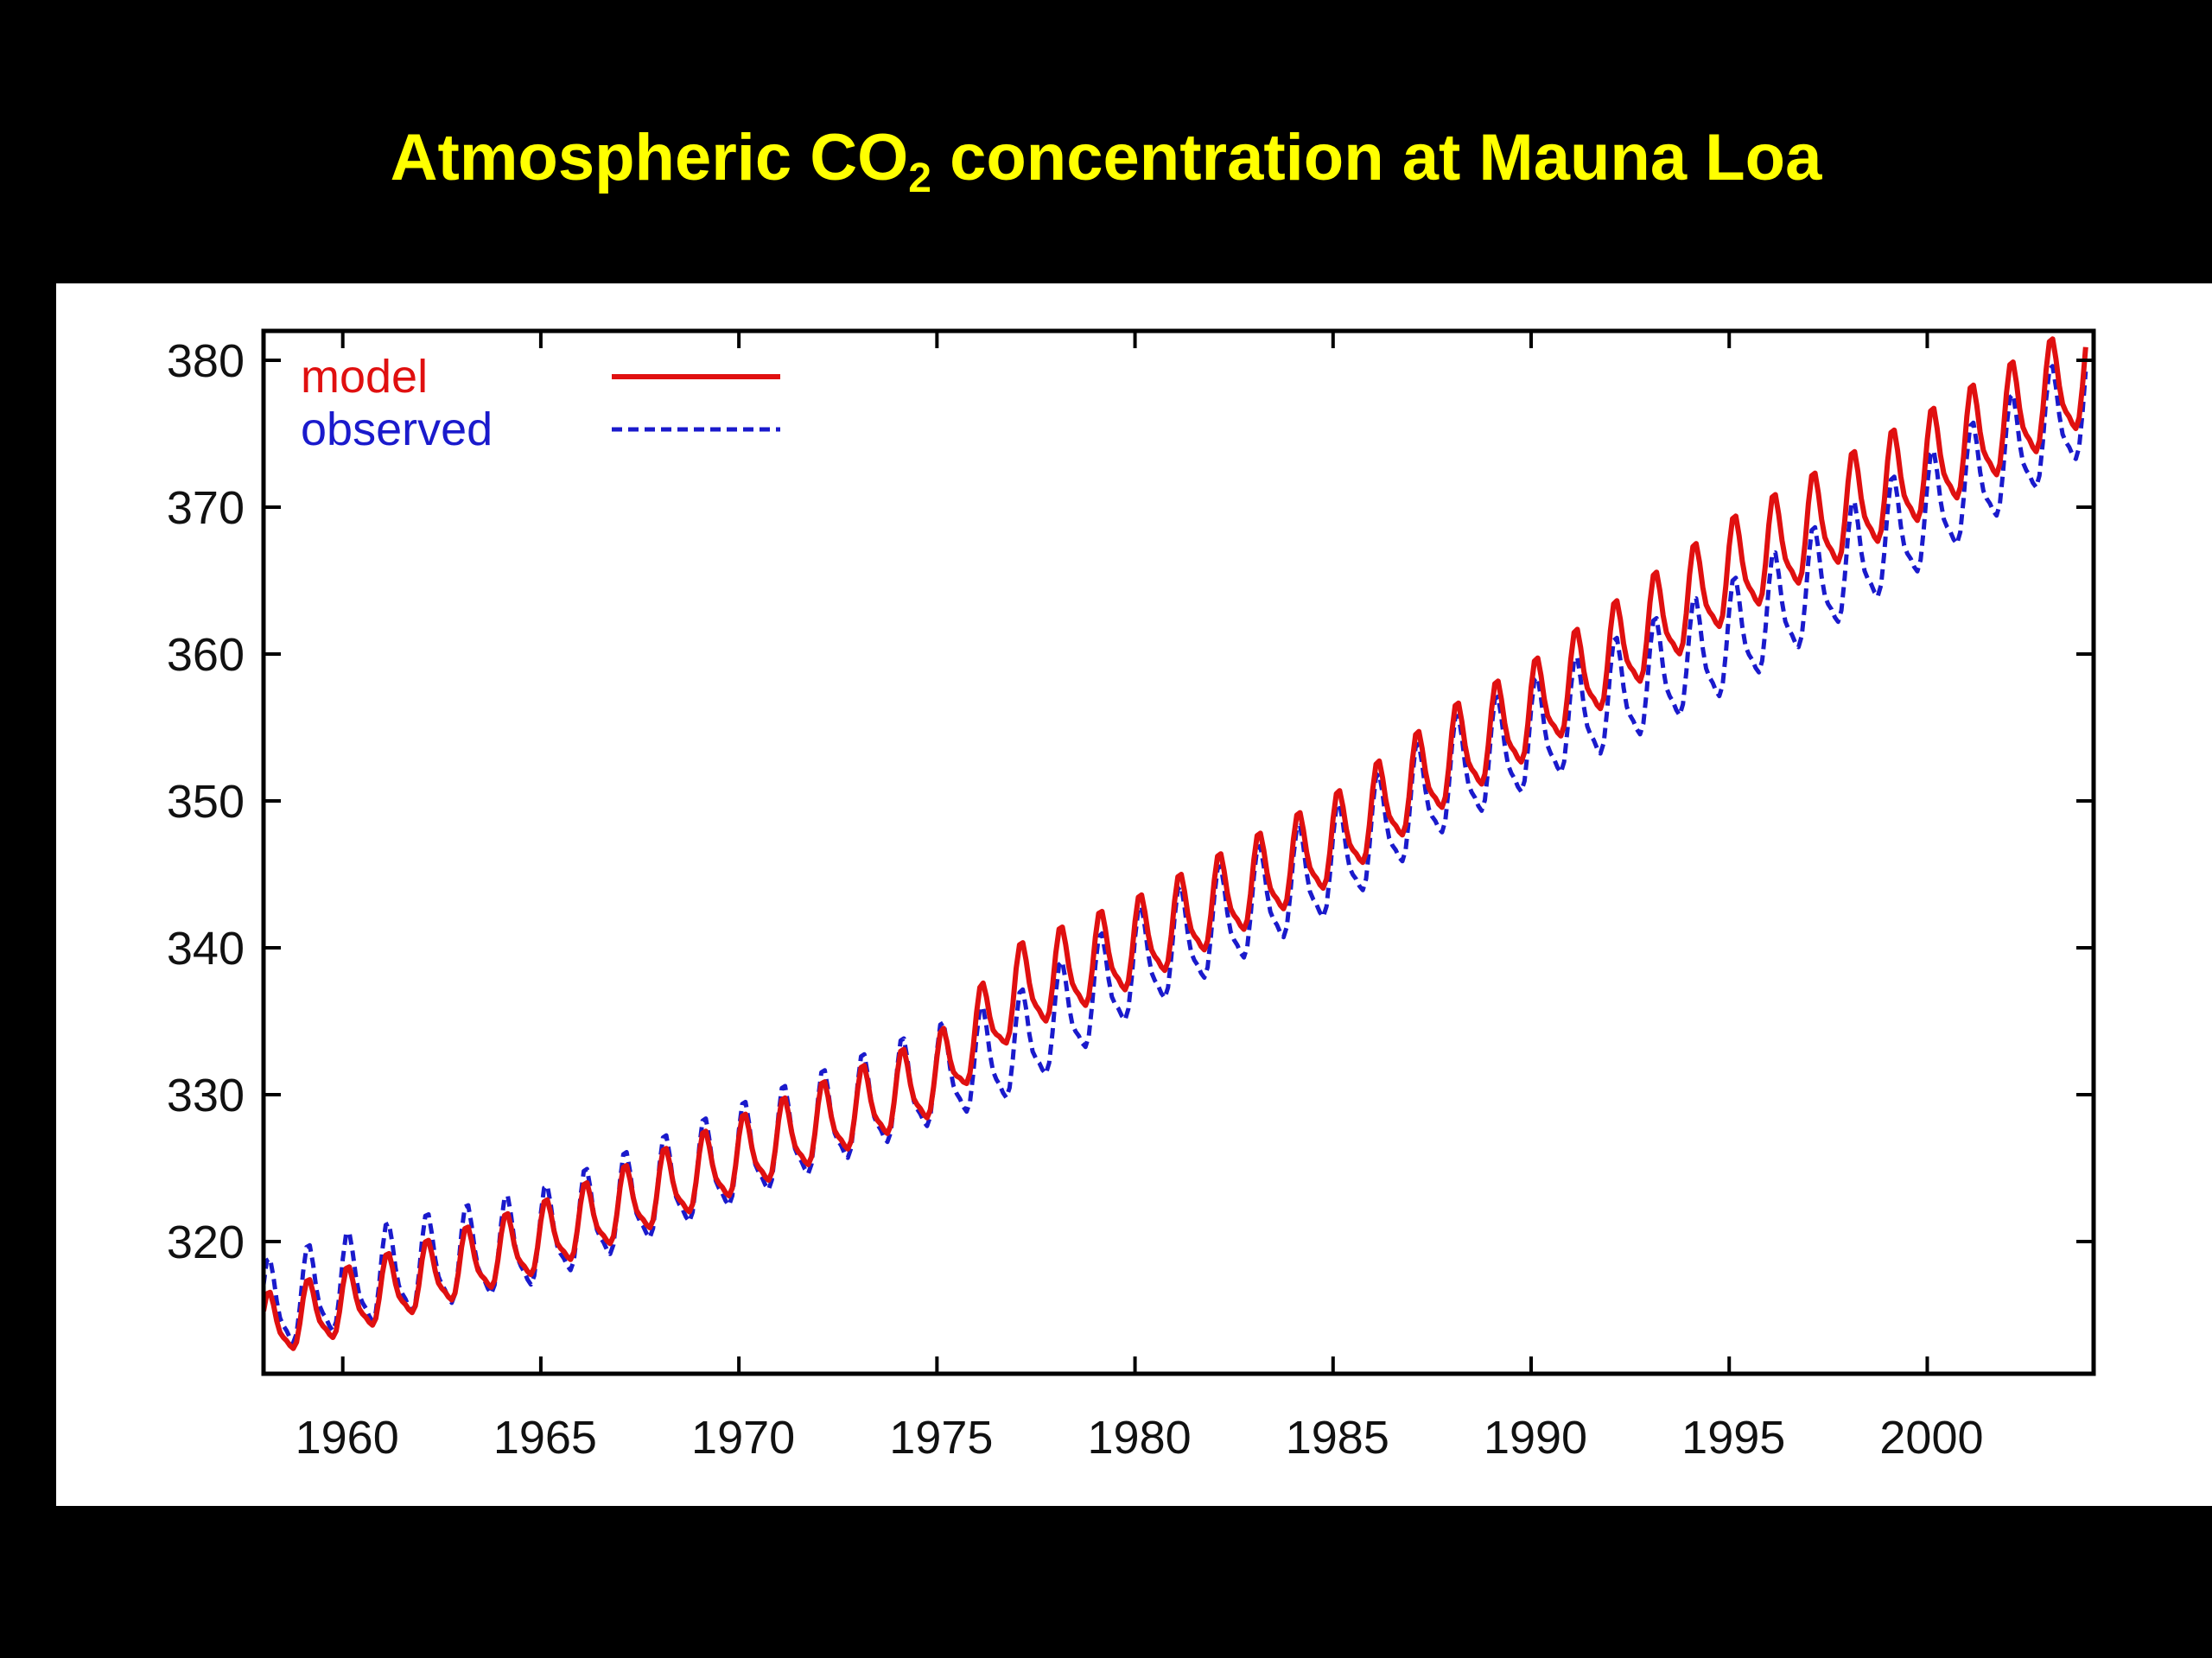 Image resolution: width=2212 pixels, height=1658 pixels. I want to click on x-tick-label: 1980, so click(1140, 1438).